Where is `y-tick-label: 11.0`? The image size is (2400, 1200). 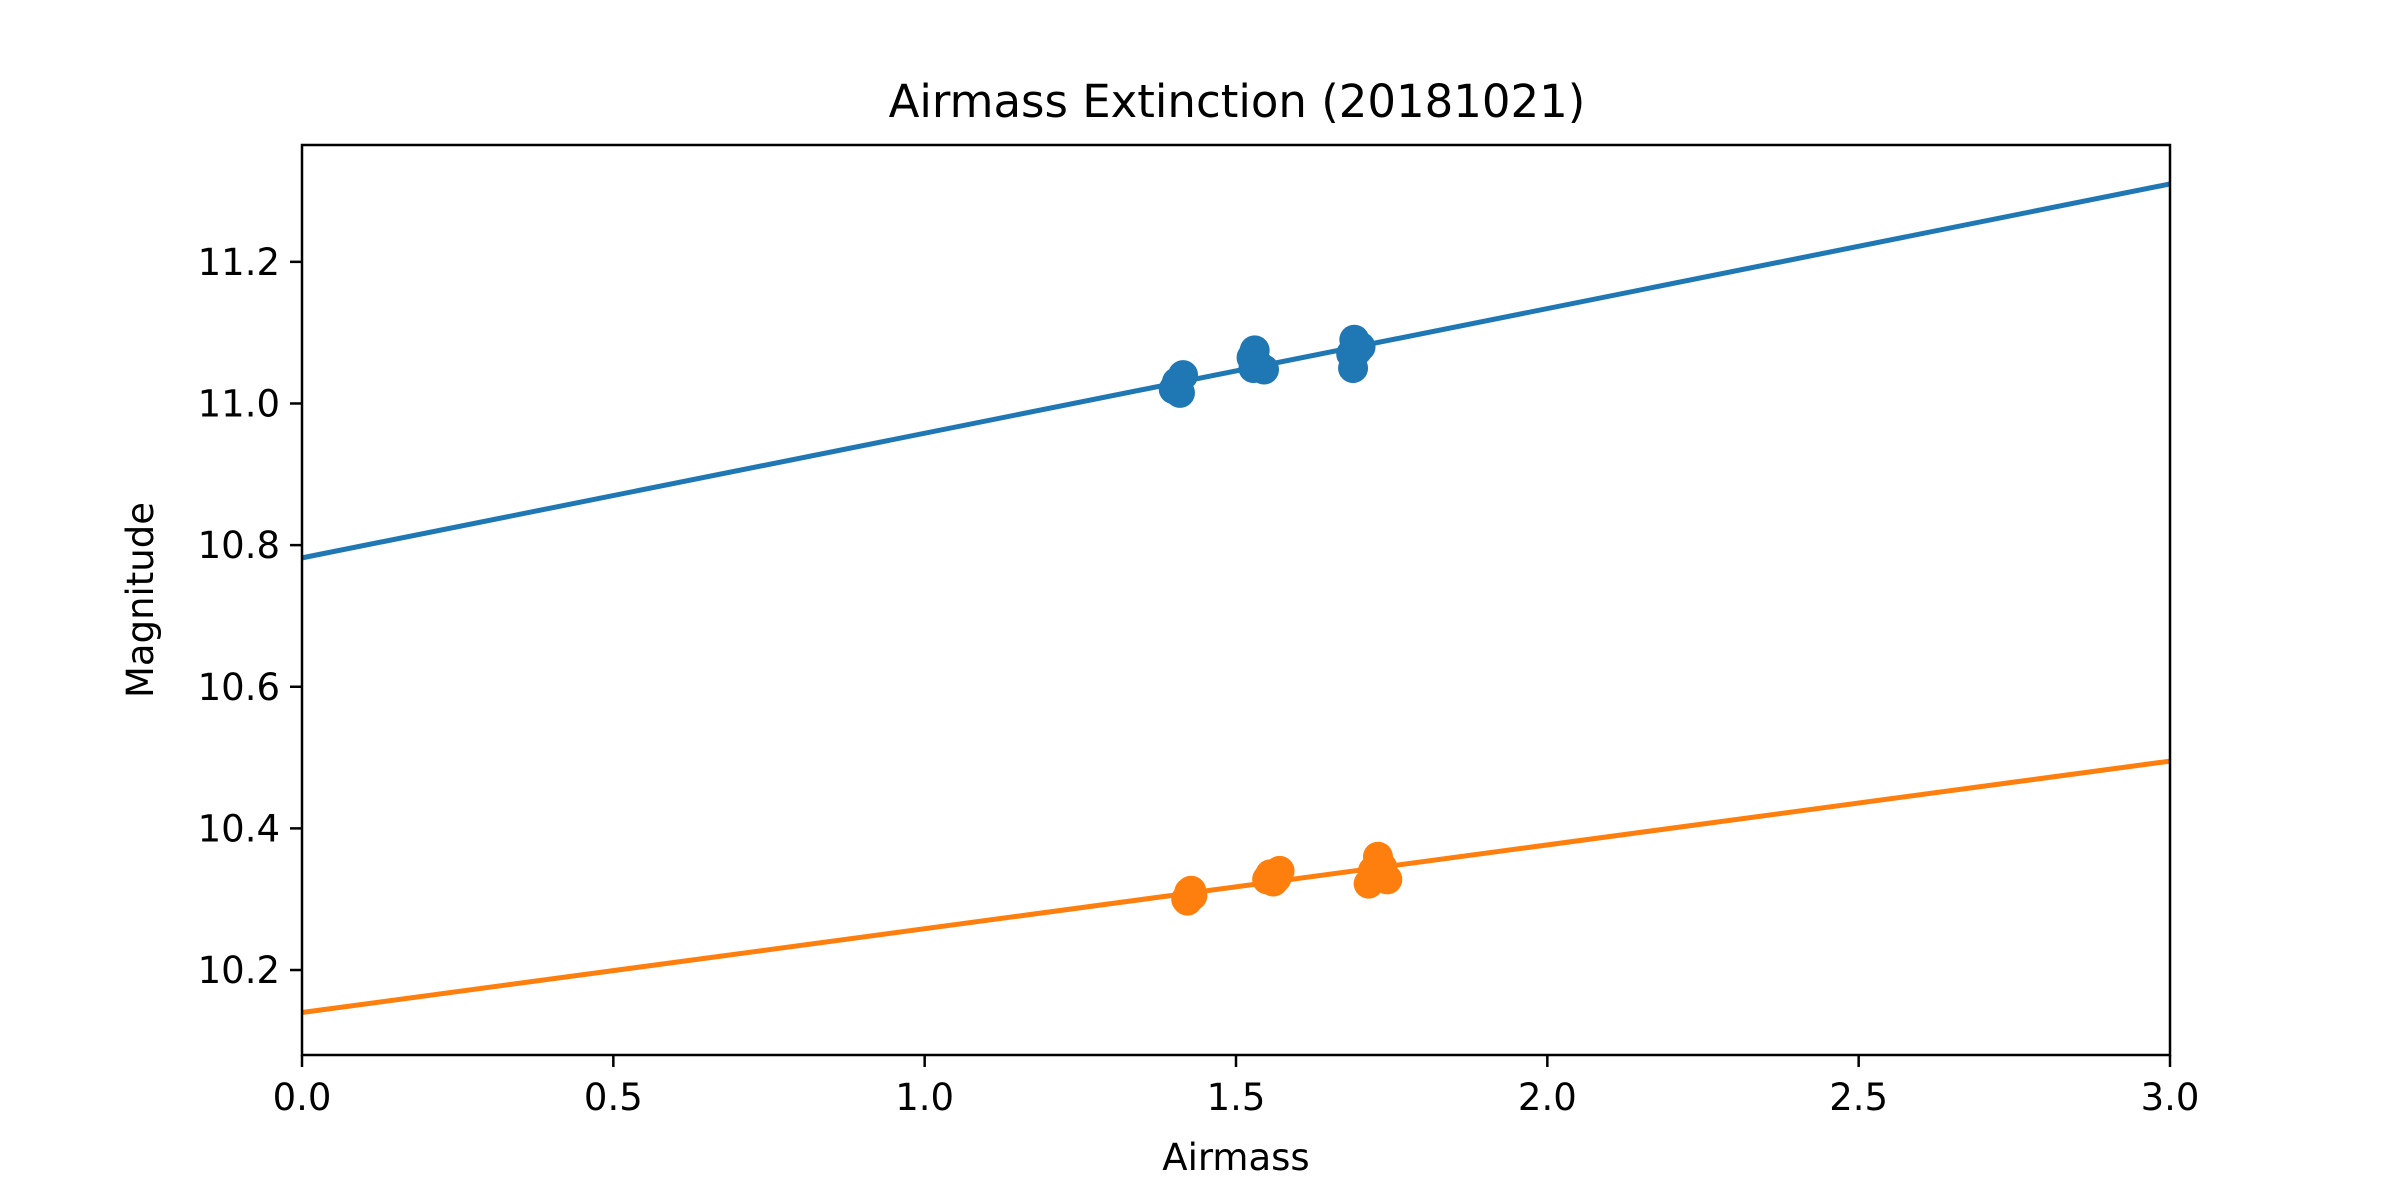
y-tick-label: 11.0 is located at coordinates (239, 403).